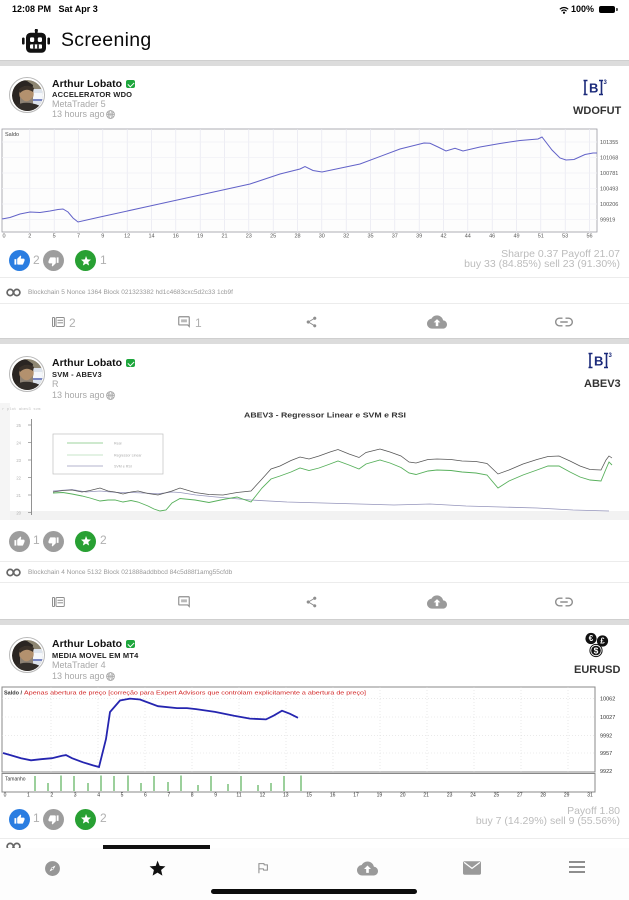  What do you see at coordinates (541, 237) in the screenshot?
I see `svg-text: 51` at bounding box center [541, 237].